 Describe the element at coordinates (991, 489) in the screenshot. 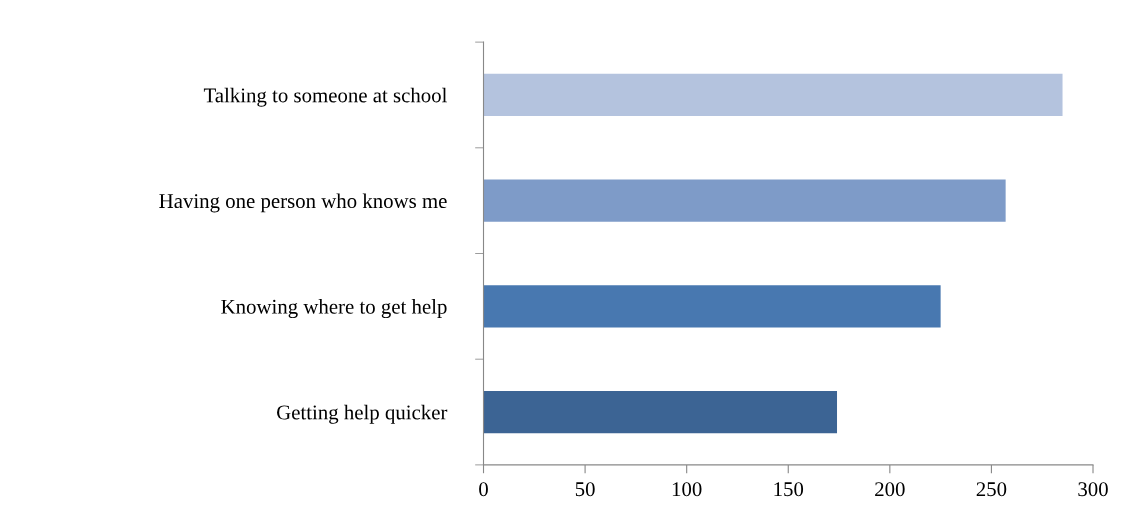

I see `x-tick-label: 250` at that location.